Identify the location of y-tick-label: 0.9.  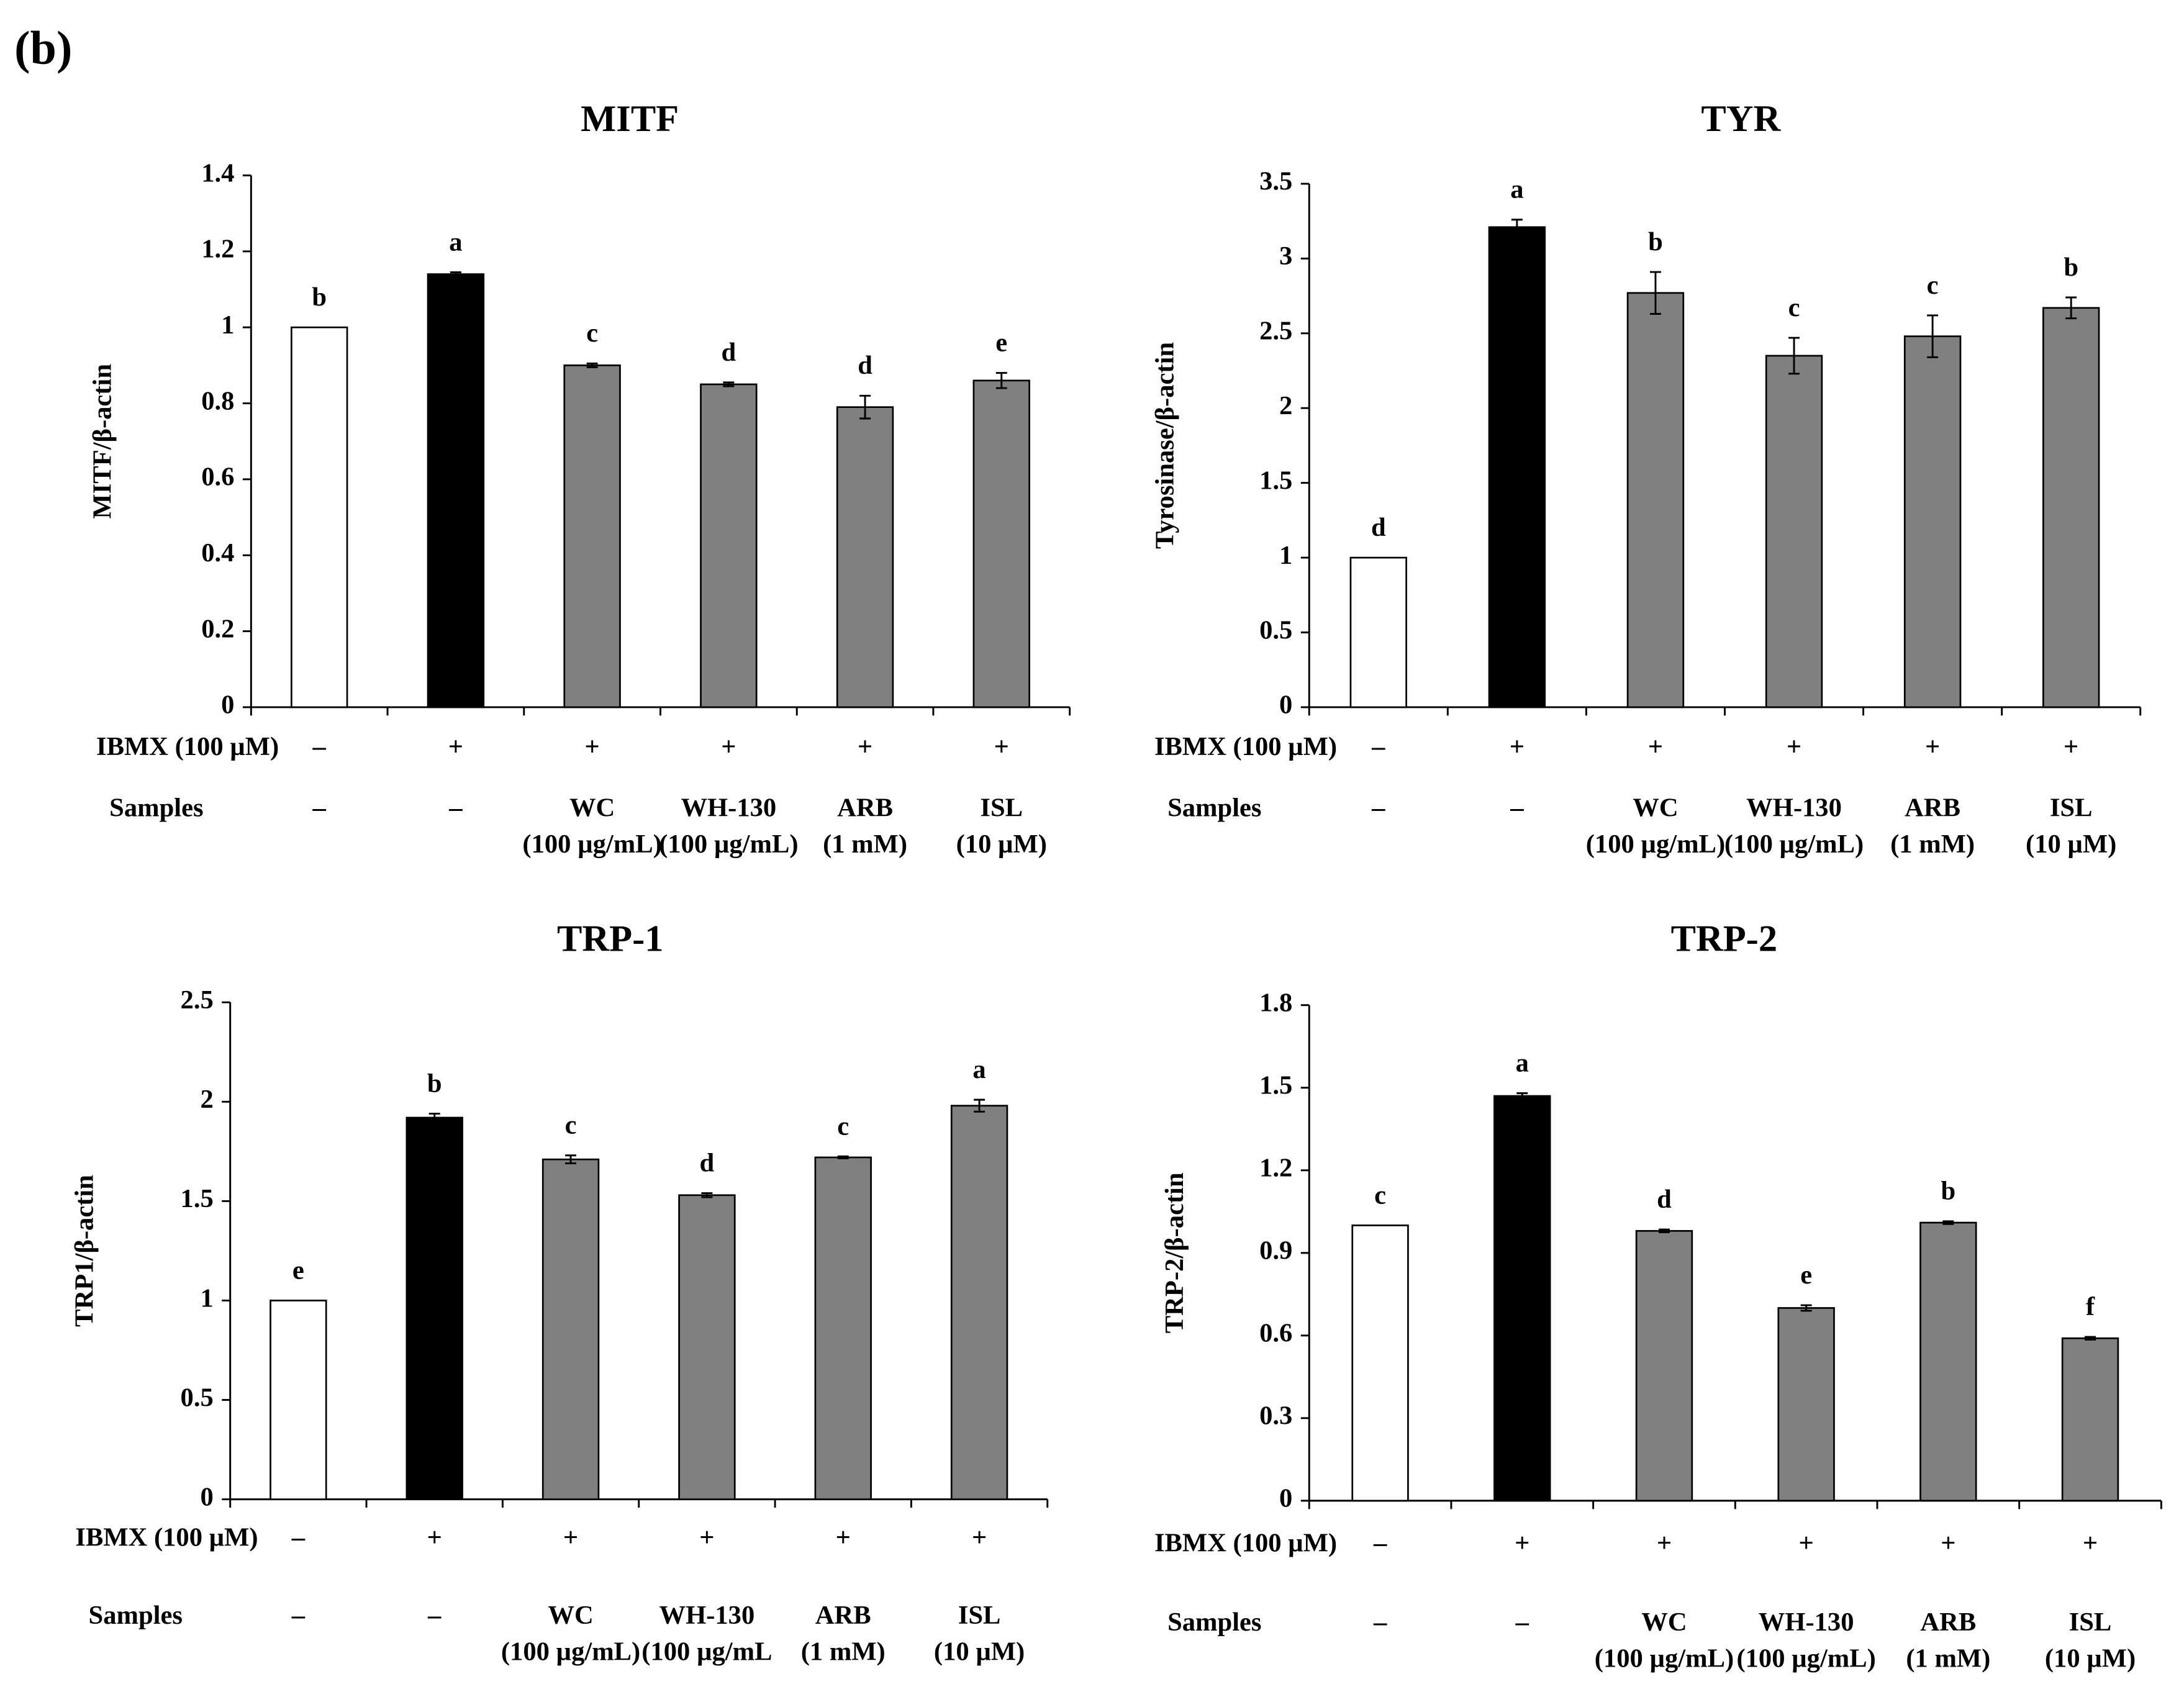
(1275, 1250).